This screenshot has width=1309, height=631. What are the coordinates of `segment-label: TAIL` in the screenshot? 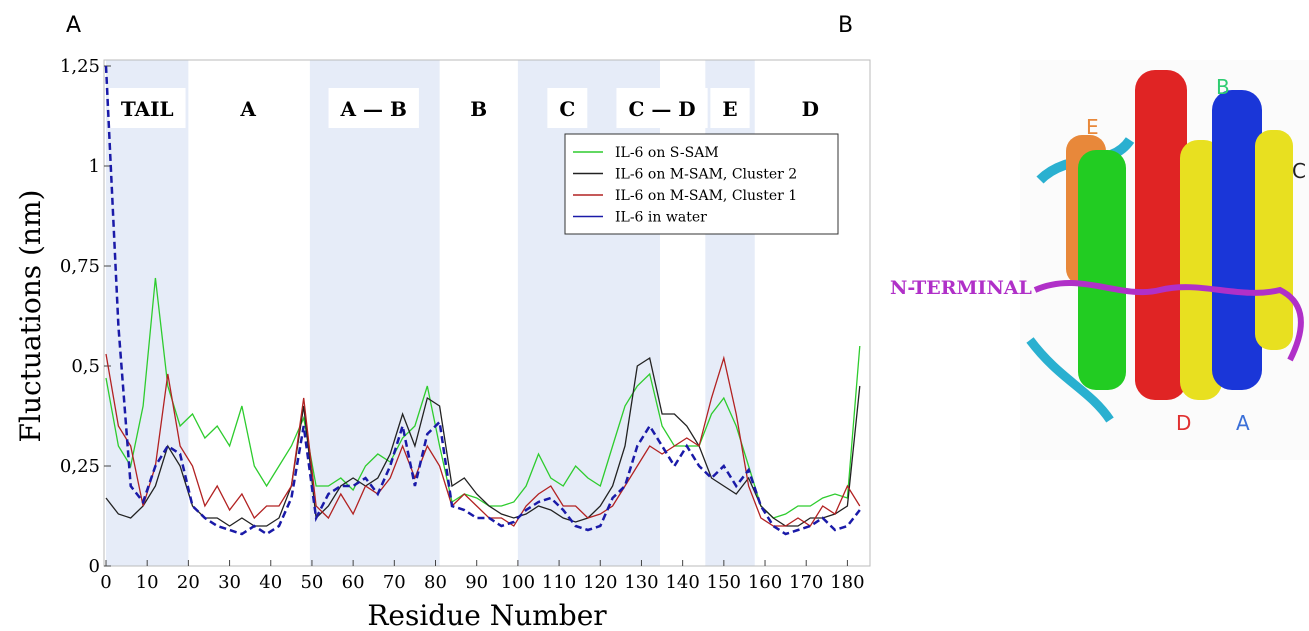 It's located at (147, 109).